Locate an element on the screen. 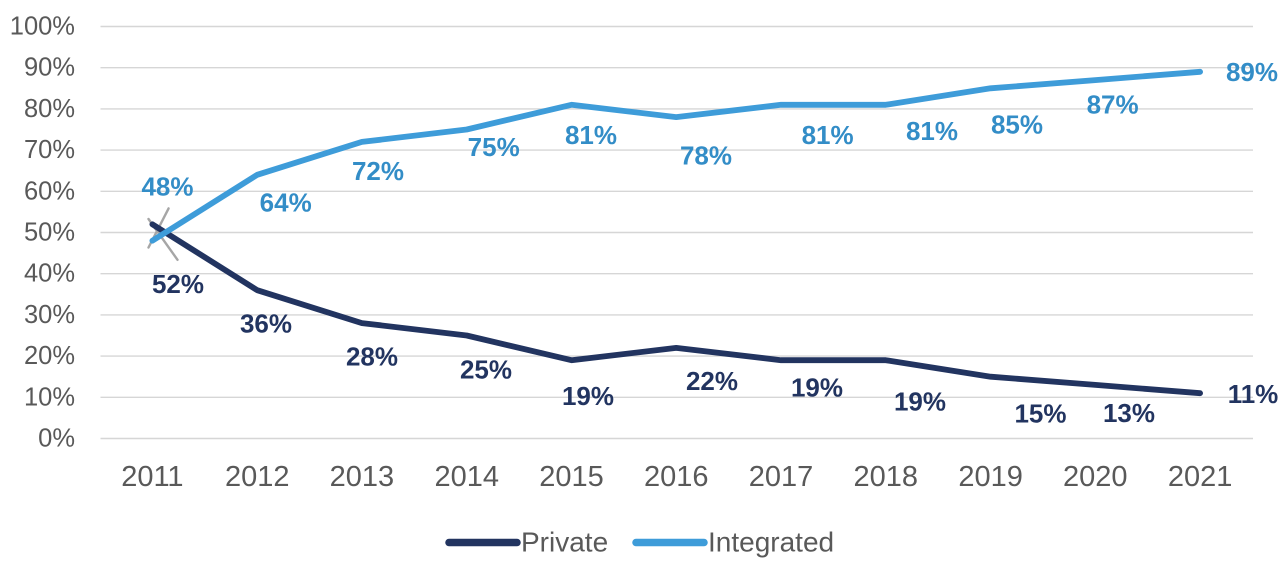 This screenshot has width=1278, height=573. svg-text: 72% is located at coordinates (378, 171).